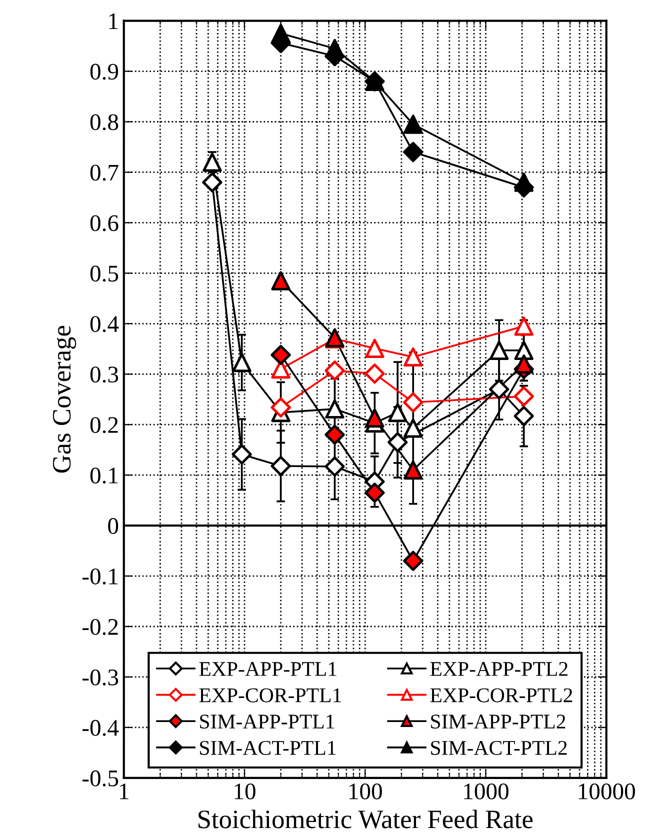  I want to click on legend-label: SIM-ACT-PTL1, so click(268, 747).